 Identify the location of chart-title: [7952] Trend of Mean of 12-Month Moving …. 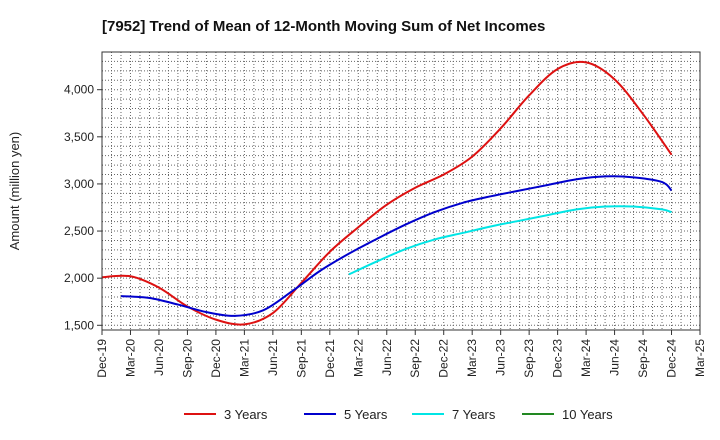
(323, 26).